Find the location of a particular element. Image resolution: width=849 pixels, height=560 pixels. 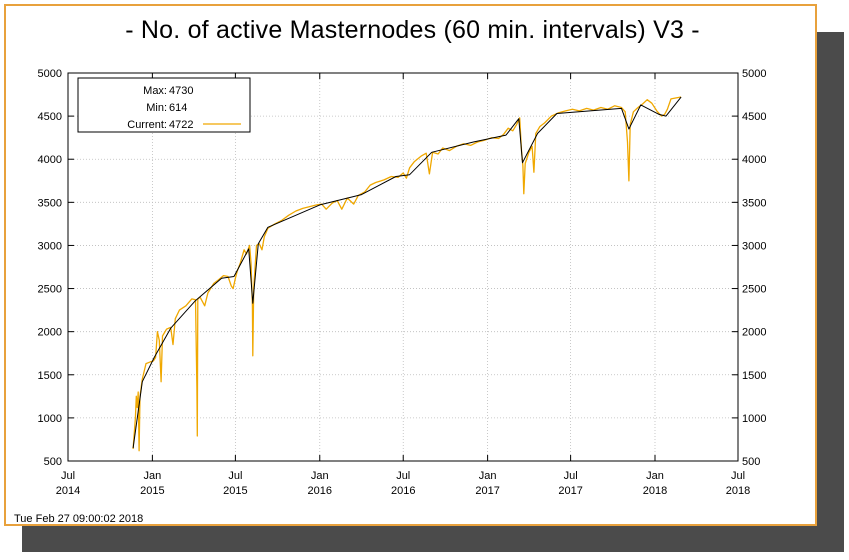

y-tick-label-right: 1000 is located at coordinates (754, 419).